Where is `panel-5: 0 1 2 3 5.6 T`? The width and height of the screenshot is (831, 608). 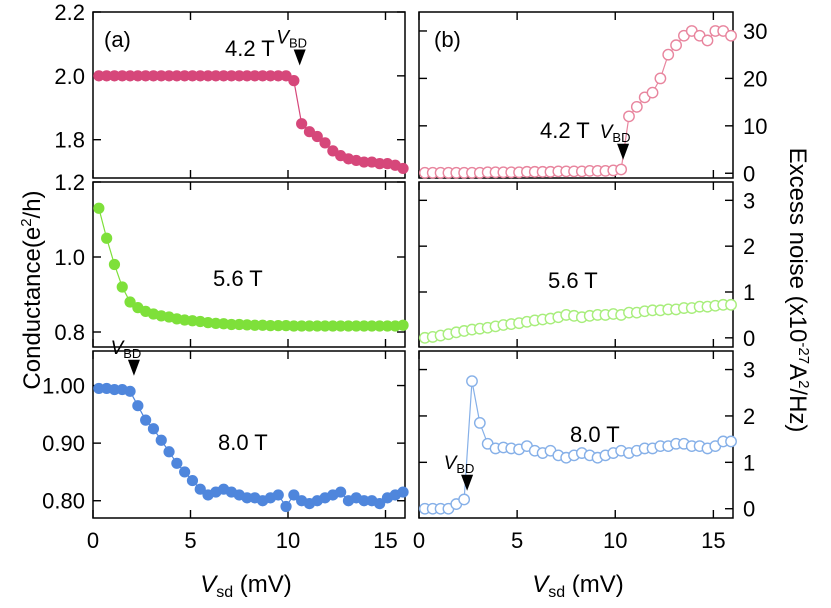 panel-5: 0 1 2 3 5.6 T is located at coordinates (586, 266).